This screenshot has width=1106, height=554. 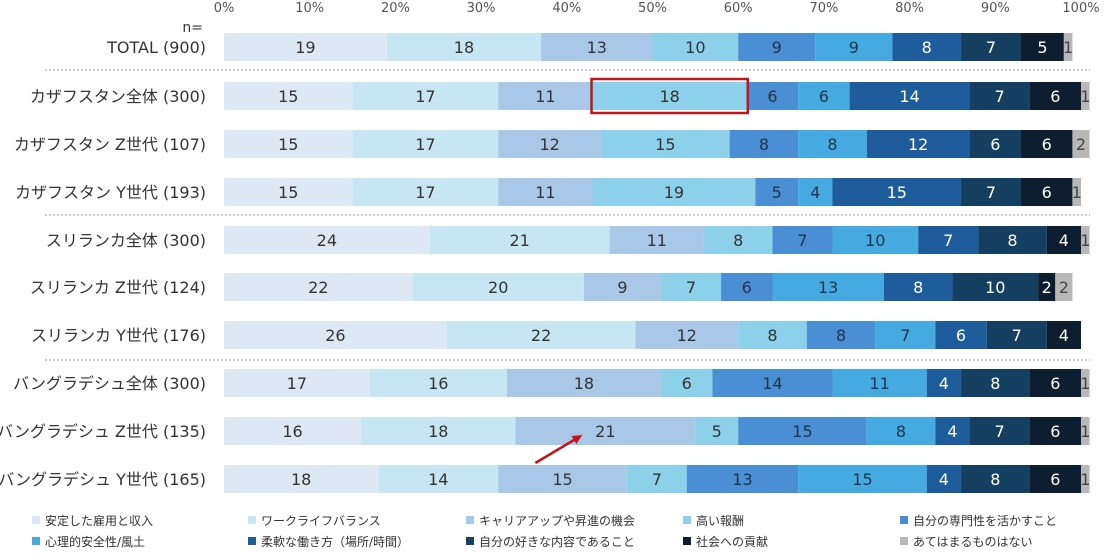 I want to click on data-label: 5, so click(x=777, y=192).